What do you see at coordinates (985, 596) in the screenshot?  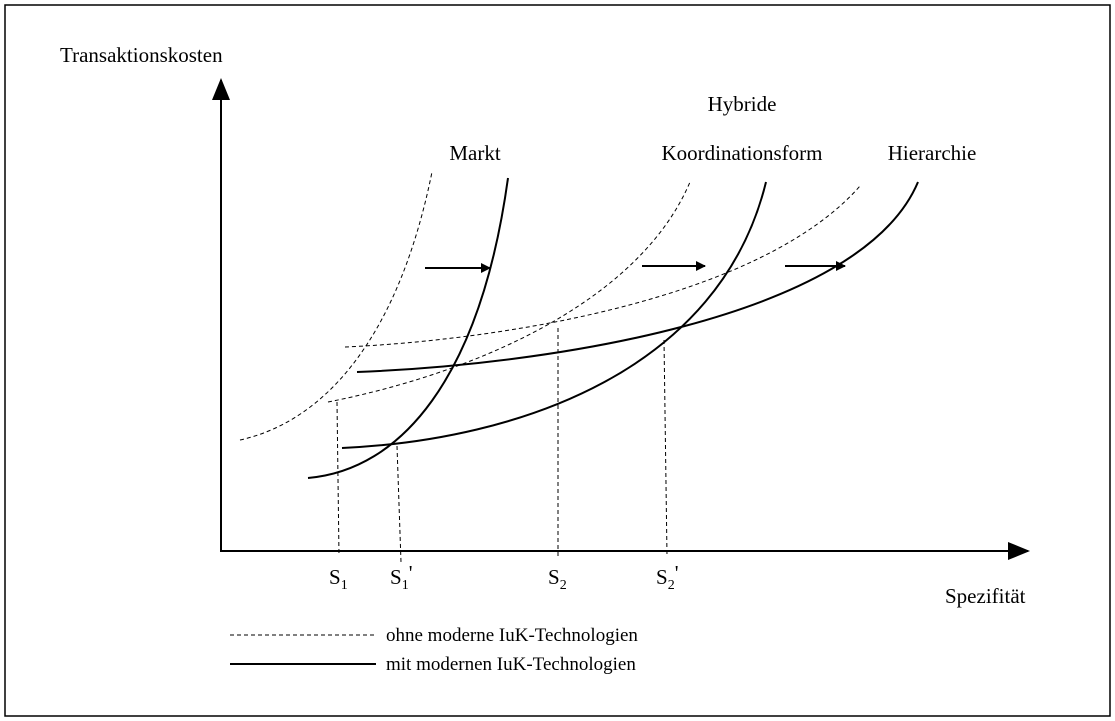 I see `x-axis-label: Spezifität` at bounding box center [985, 596].